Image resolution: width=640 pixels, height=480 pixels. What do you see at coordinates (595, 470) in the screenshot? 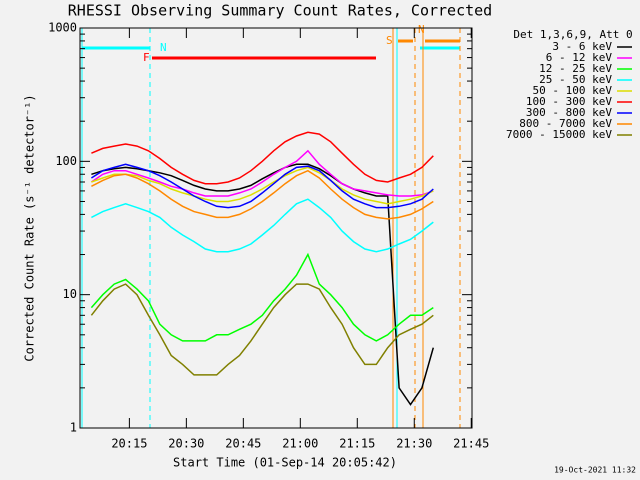
I see `footer: 19-Oct-2021 11:32` at bounding box center [595, 470].